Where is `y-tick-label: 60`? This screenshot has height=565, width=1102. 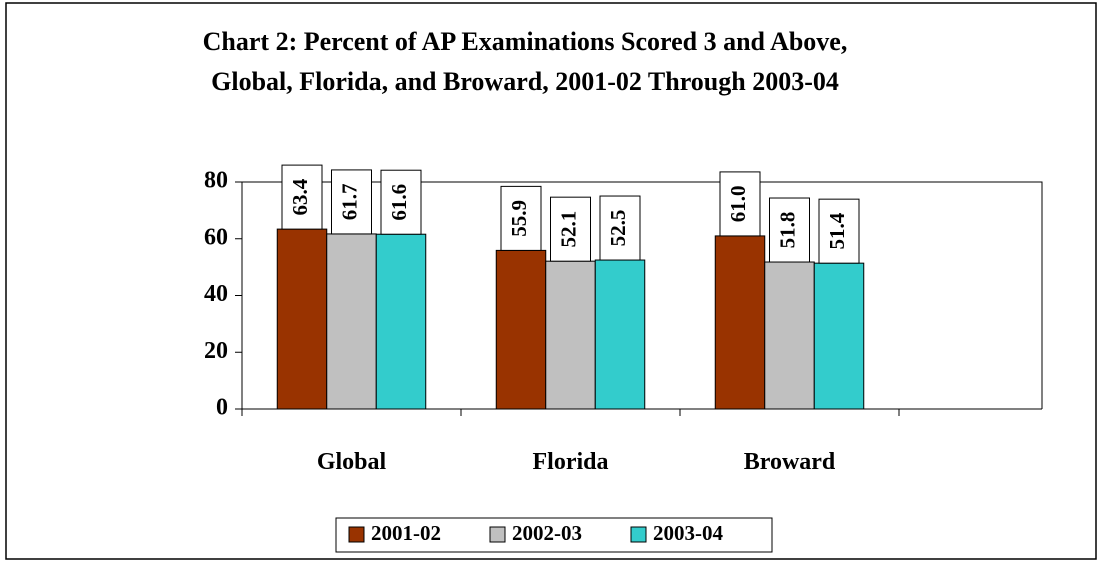
y-tick-label: 60 is located at coordinates (216, 237).